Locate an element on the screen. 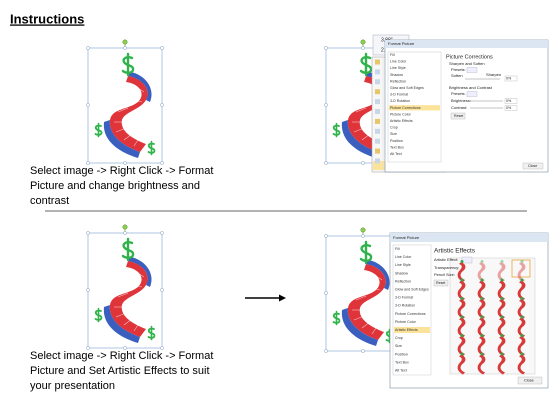 The width and height of the screenshot is (560, 420). brightness: Brightness: is located at coordinates (461, 100).